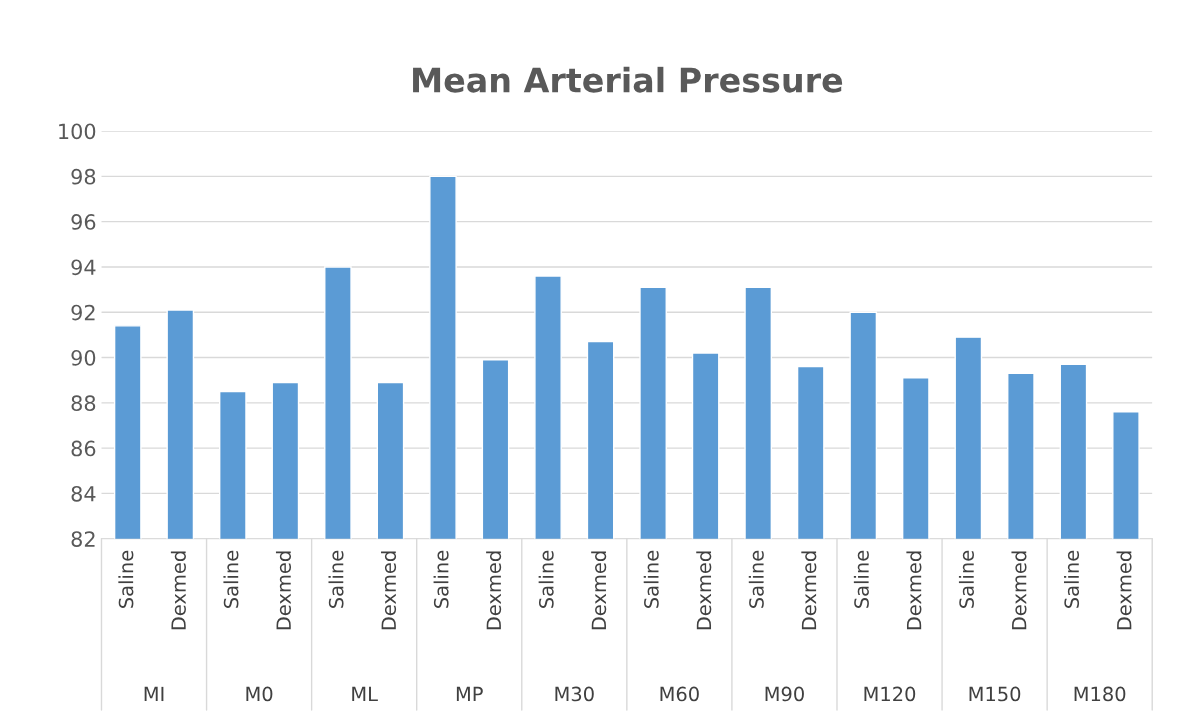 This screenshot has height=728, width=1194. What do you see at coordinates (574, 694) in the screenshot?
I see `text: M30` at bounding box center [574, 694].